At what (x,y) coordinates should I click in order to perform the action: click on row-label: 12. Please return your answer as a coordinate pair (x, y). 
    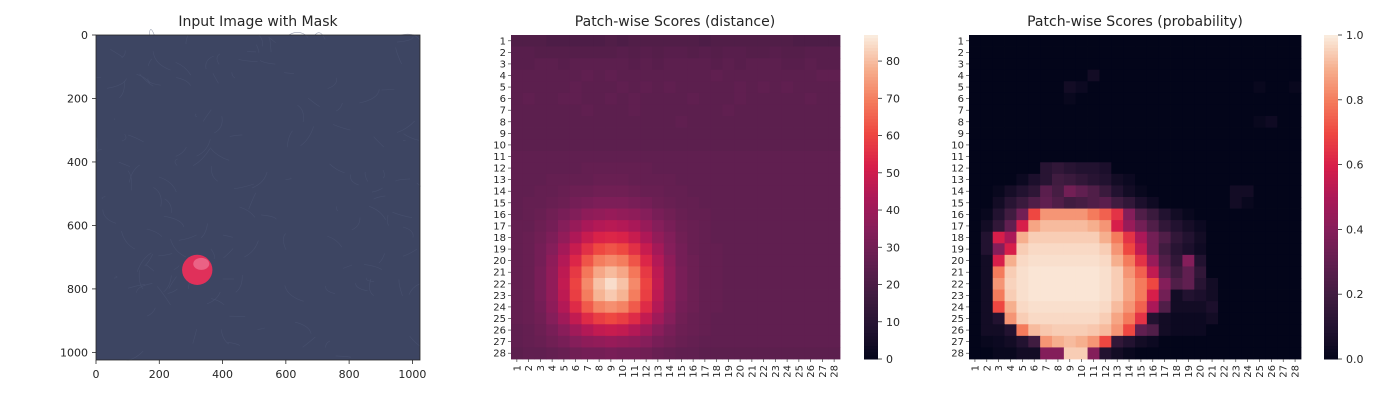
    Looking at the image, I should click on (957, 169).